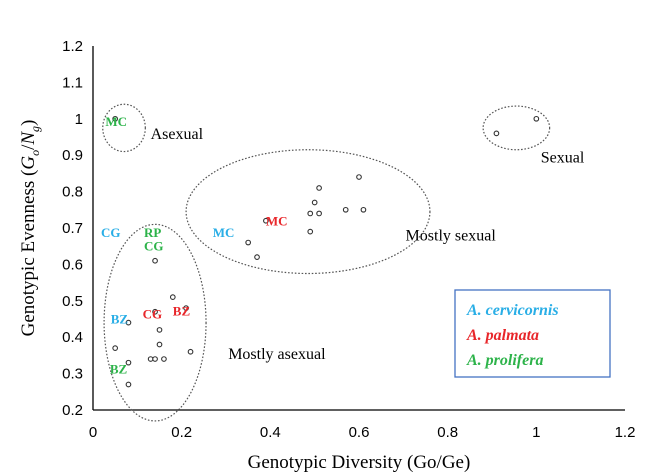 This screenshot has height=475, width=647. I want to click on x-tick-label: 1, so click(536, 432).